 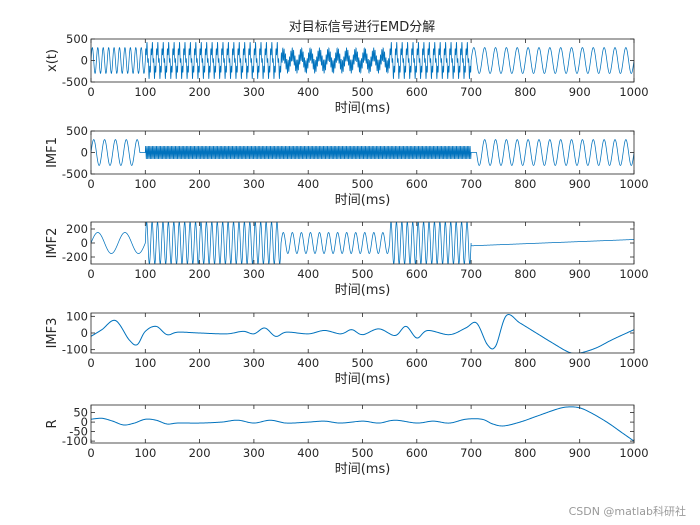 What do you see at coordinates (77, 316) in the screenshot?
I see `y-tick-label: 100` at bounding box center [77, 316].